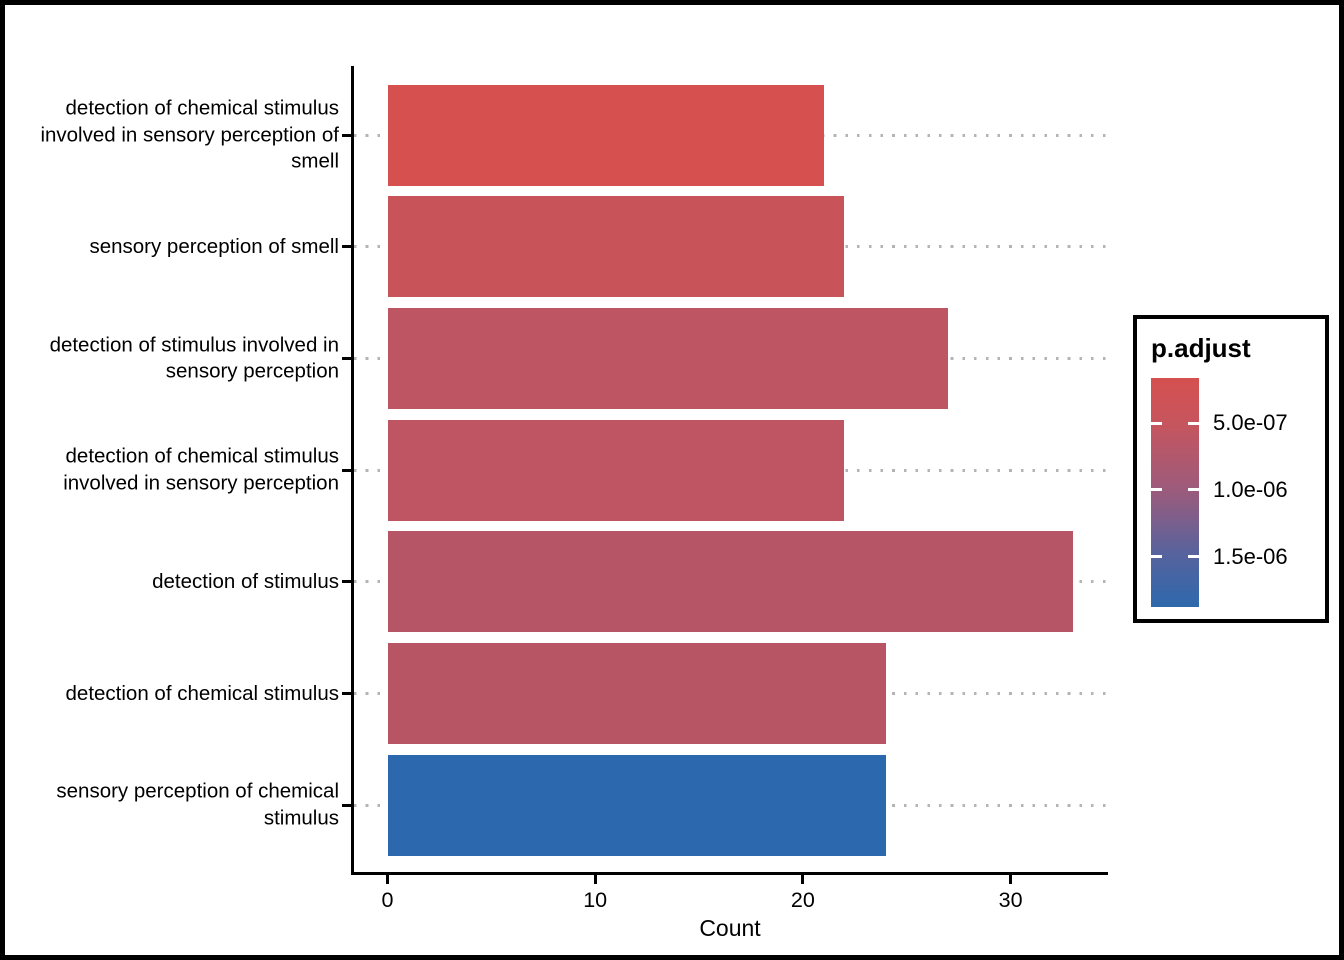 The width and height of the screenshot is (1344, 960). Describe the element at coordinates (729, 873) in the screenshot. I see `x-axis-line` at that location.